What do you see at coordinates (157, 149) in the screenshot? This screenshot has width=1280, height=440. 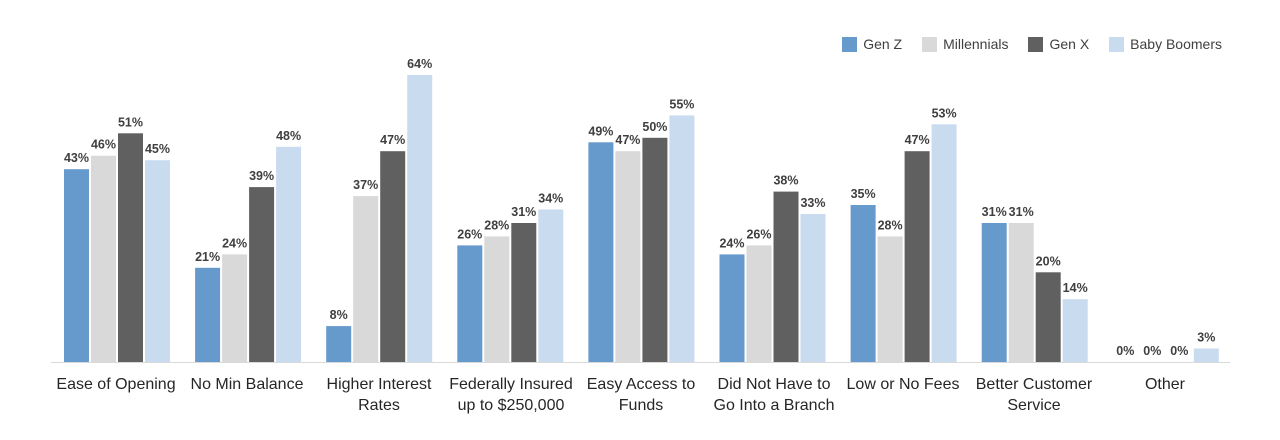 I see `data-label: 45%` at bounding box center [157, 149].